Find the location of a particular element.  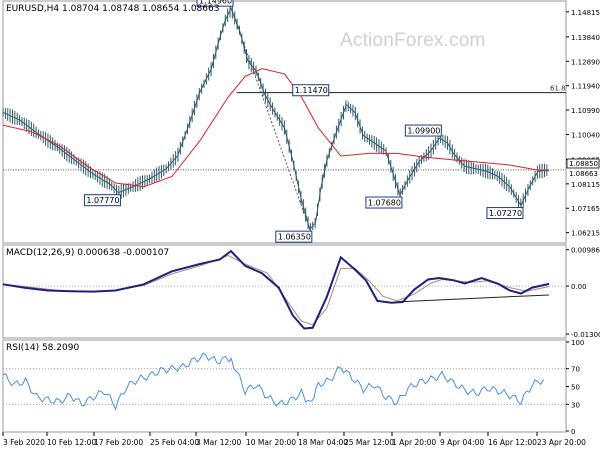

rsi-line is located at coordinates (273, 381).